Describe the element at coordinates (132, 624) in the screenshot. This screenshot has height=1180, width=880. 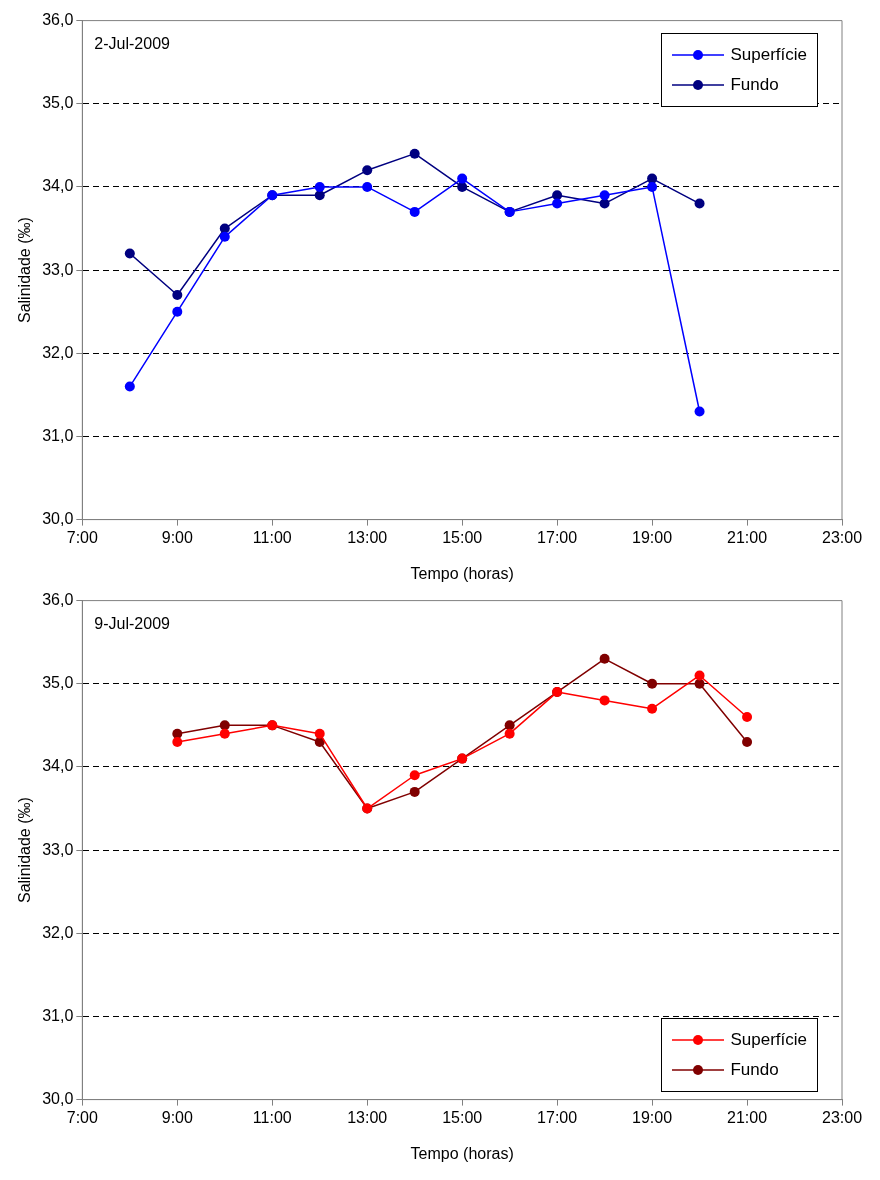
I see `annotation: 9-Jul-2009` at that location.